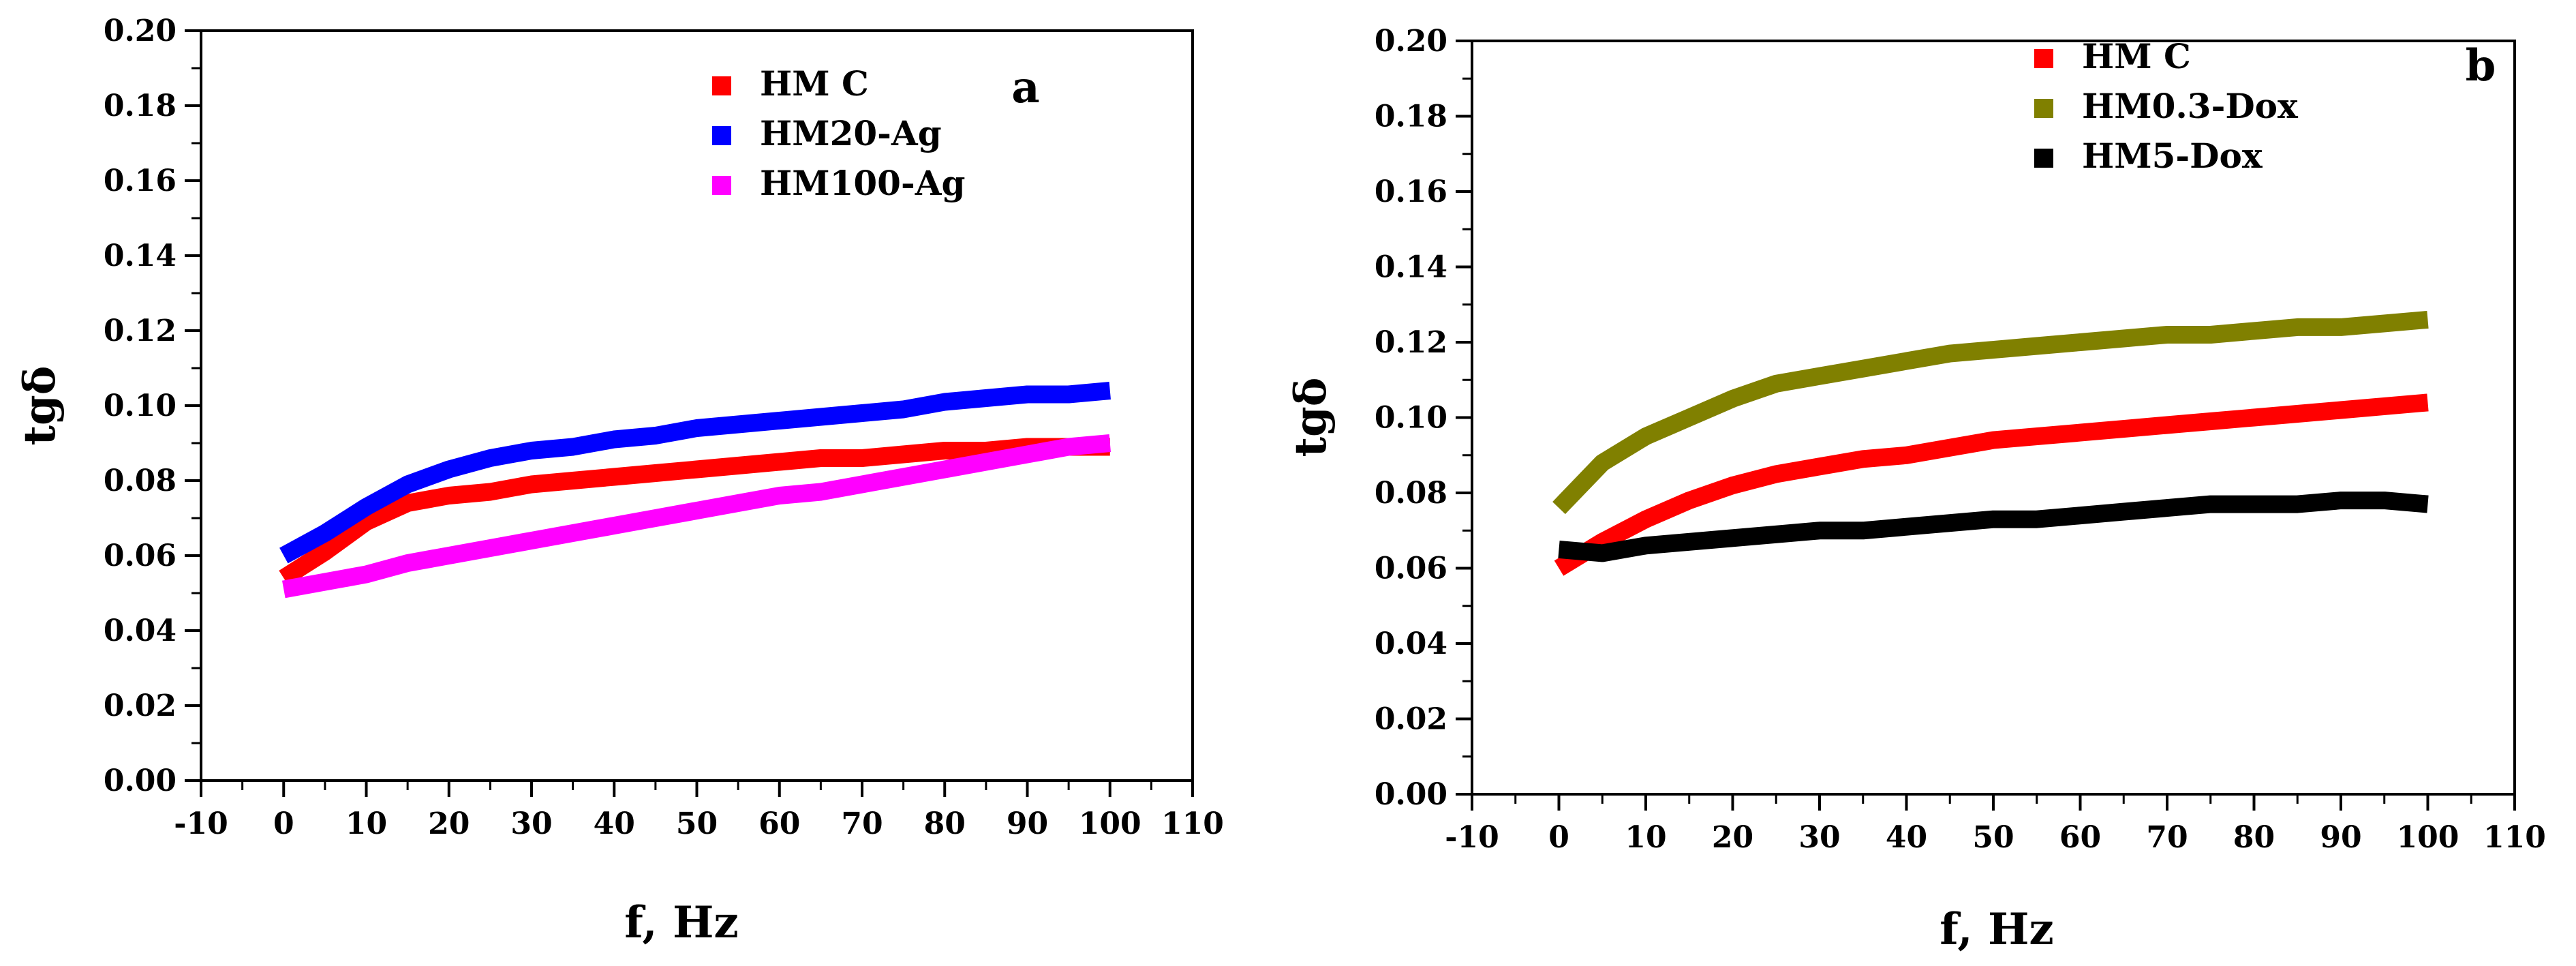 The width and height of the screenshot is (2576, 966). What do you see at coordinates (1025, 87) in the screenshot?
I see `panel-label: a` at bounding box center [1025, 87].